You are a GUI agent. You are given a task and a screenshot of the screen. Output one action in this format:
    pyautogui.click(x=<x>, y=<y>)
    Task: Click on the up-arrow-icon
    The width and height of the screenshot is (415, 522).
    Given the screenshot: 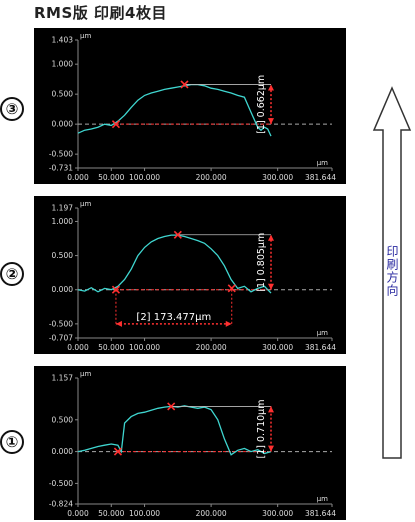 What is the action you would take?
    pyautogui.click(x=392, y=272)
    